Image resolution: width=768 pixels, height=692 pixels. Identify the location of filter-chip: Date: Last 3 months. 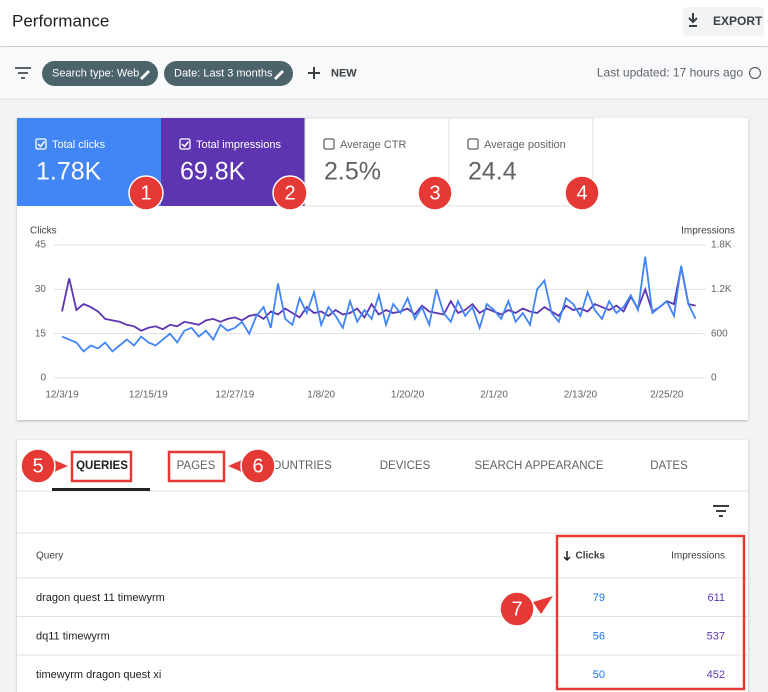
(228, 73).